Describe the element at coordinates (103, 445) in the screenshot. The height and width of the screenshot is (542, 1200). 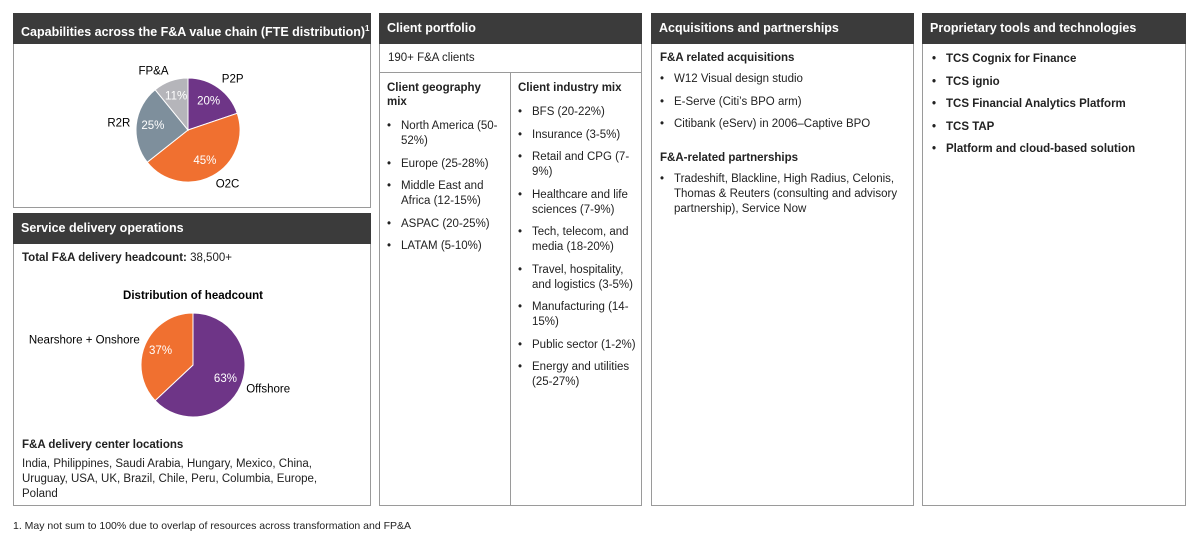
I see `locations-title: F&A delivery center locations` at that location.